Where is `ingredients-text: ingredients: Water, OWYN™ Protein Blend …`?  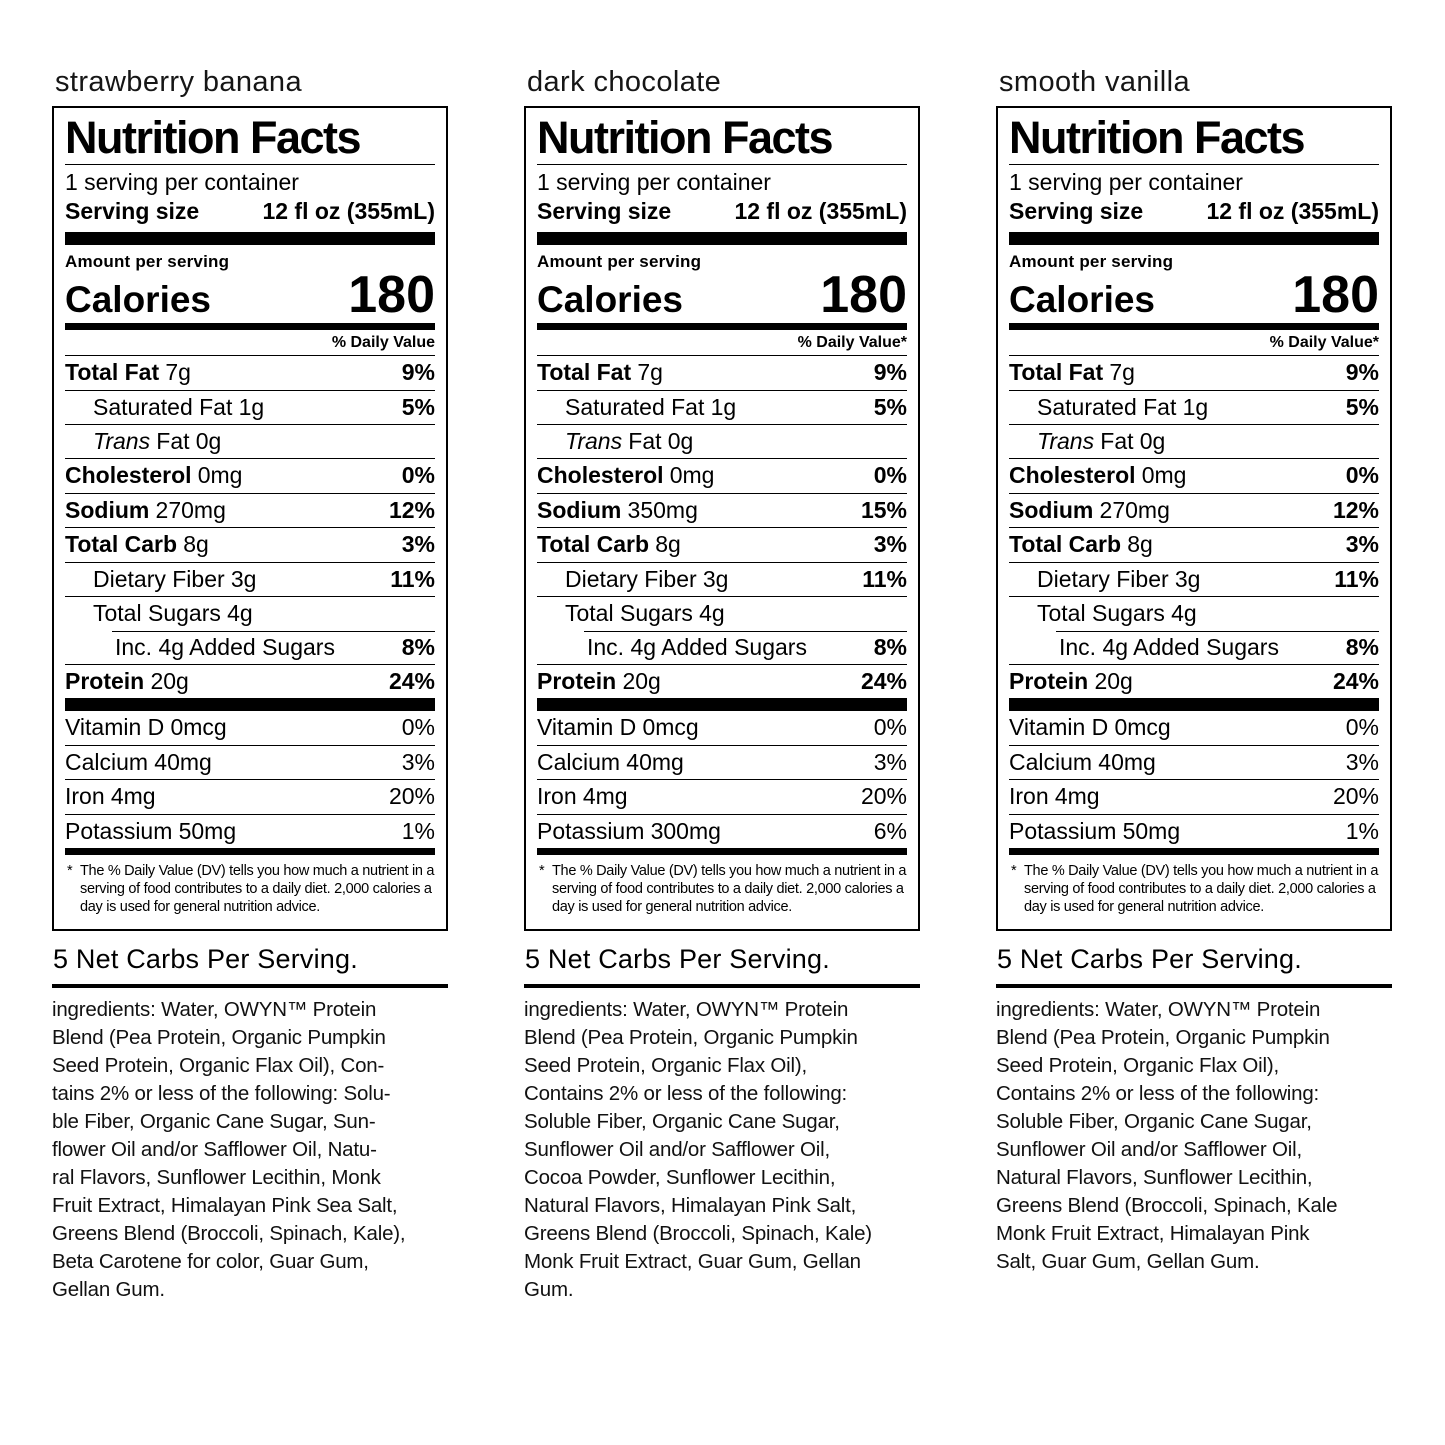
ingredients-text: ingredients: Water, OWYN™ Protein Blend … is located at coordinates (1167, 1135).